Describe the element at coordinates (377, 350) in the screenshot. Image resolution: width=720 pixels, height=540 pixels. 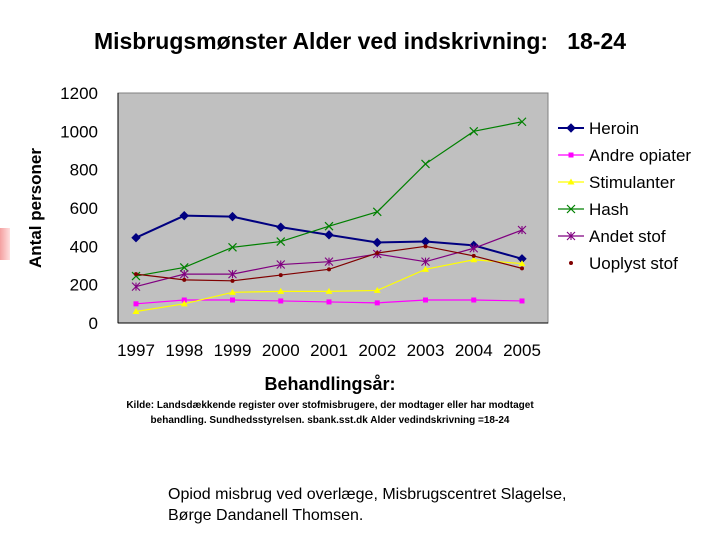
I see `x-tick-label: 2002` at that location.